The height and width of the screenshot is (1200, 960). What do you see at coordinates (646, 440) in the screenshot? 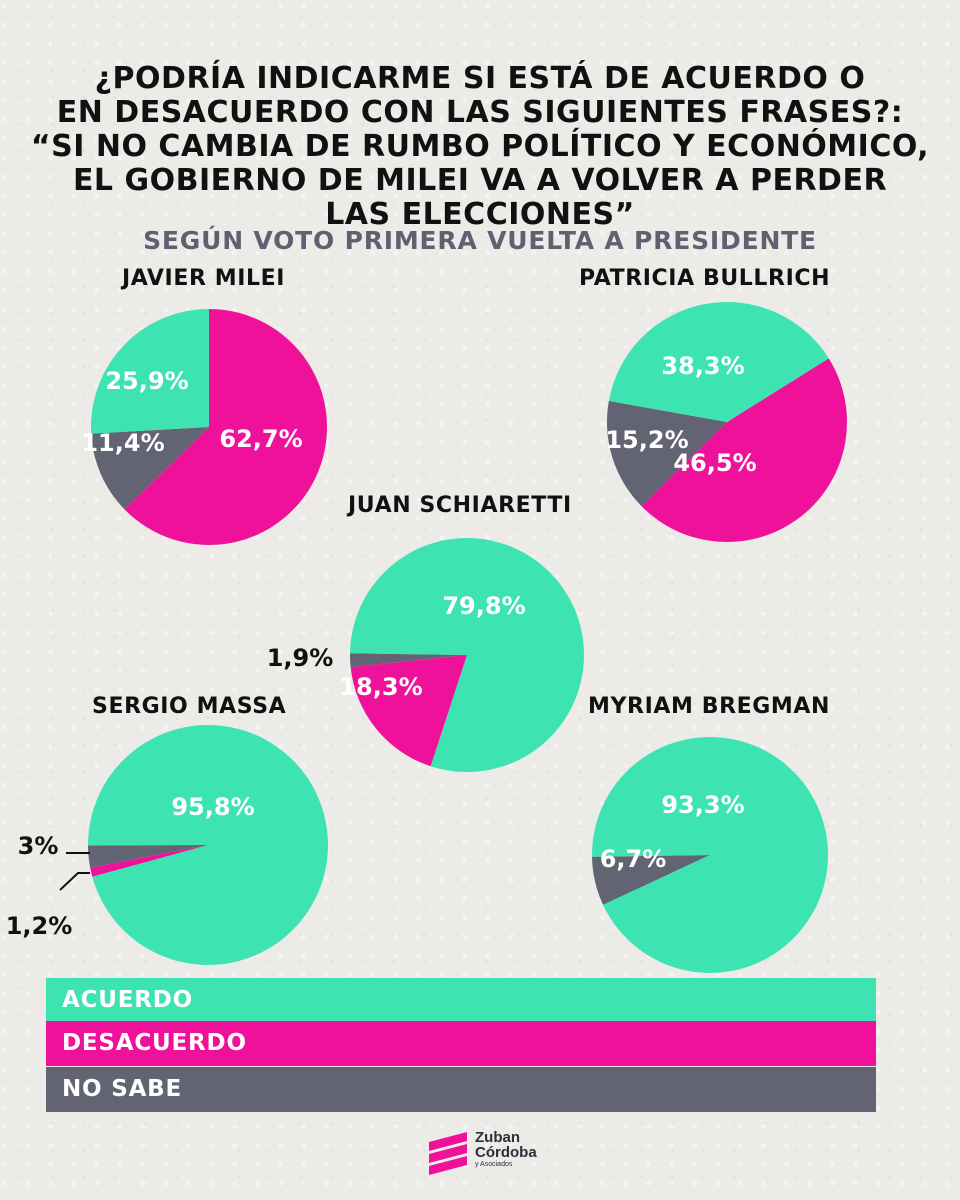
I see `data-label-no-sabe: 15,2%` at bounding box center [646, 440].